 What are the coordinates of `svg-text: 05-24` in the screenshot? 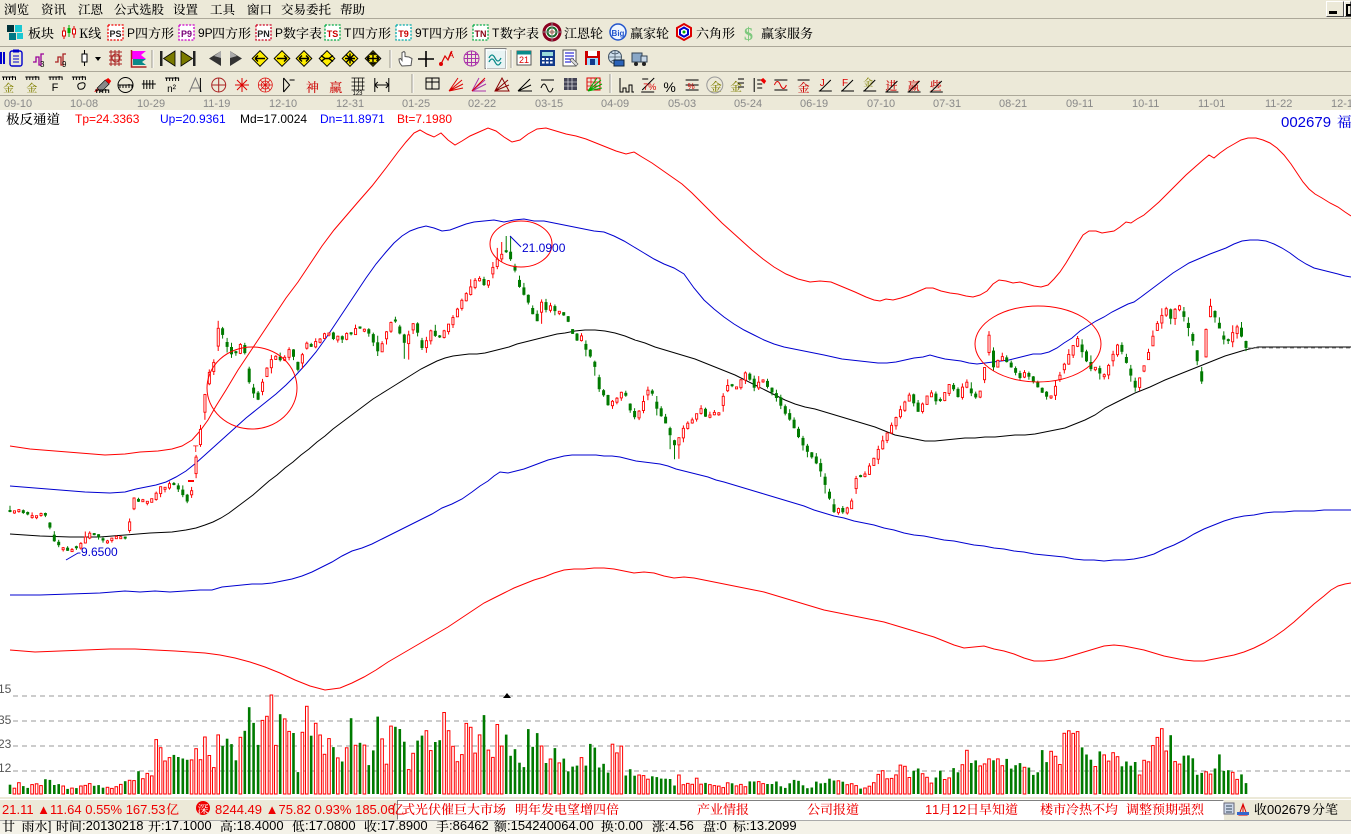 It's located at (748, 104).